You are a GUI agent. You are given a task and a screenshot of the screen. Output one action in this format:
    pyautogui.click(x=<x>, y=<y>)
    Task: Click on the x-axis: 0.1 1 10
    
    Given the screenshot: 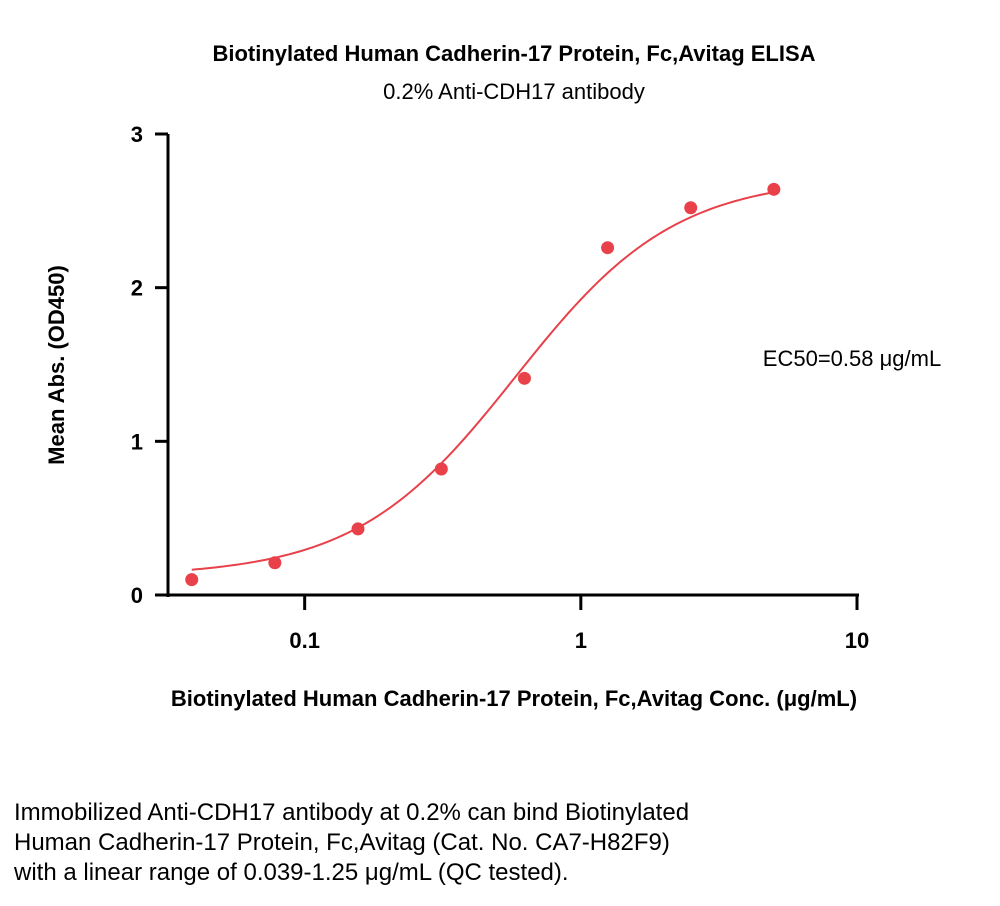 What is the action you would take?
    pyautogui.click(x=517, y=623)
    